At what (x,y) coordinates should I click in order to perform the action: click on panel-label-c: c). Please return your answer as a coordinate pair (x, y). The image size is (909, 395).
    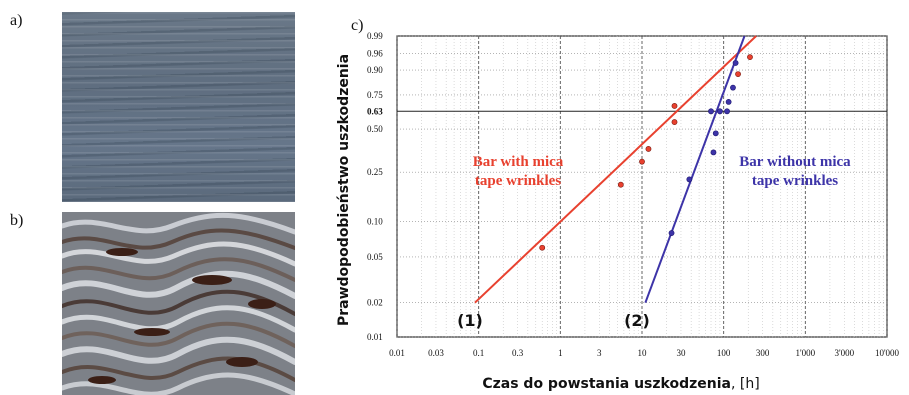
    Looking at the image, I should click on (357, 25).